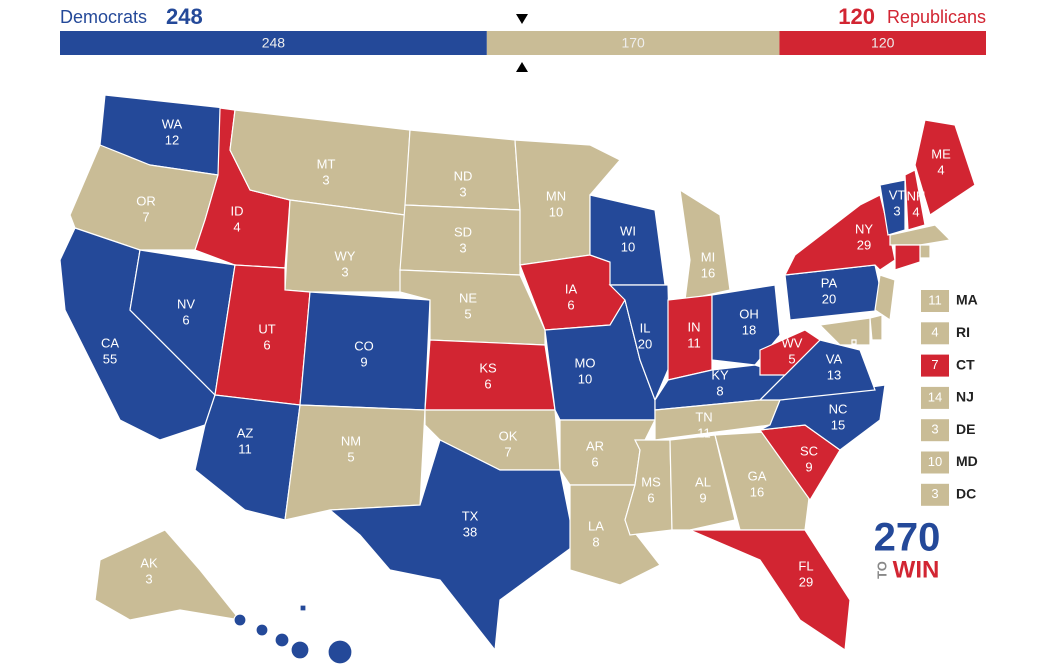 This screenshot has height=670, width=1050. Describe the element at coordinates (805, 565) in the screenshot. I see `state-abbr: FL` at that location.